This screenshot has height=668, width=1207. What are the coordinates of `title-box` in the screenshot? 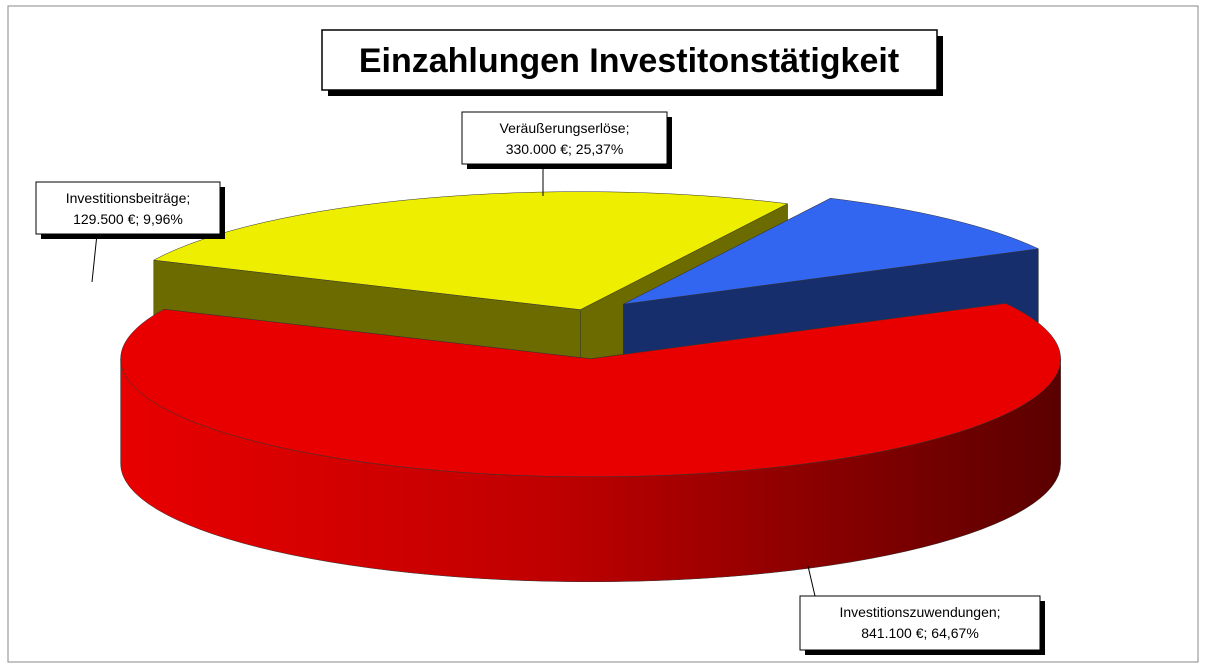 It's located at (629, 60).